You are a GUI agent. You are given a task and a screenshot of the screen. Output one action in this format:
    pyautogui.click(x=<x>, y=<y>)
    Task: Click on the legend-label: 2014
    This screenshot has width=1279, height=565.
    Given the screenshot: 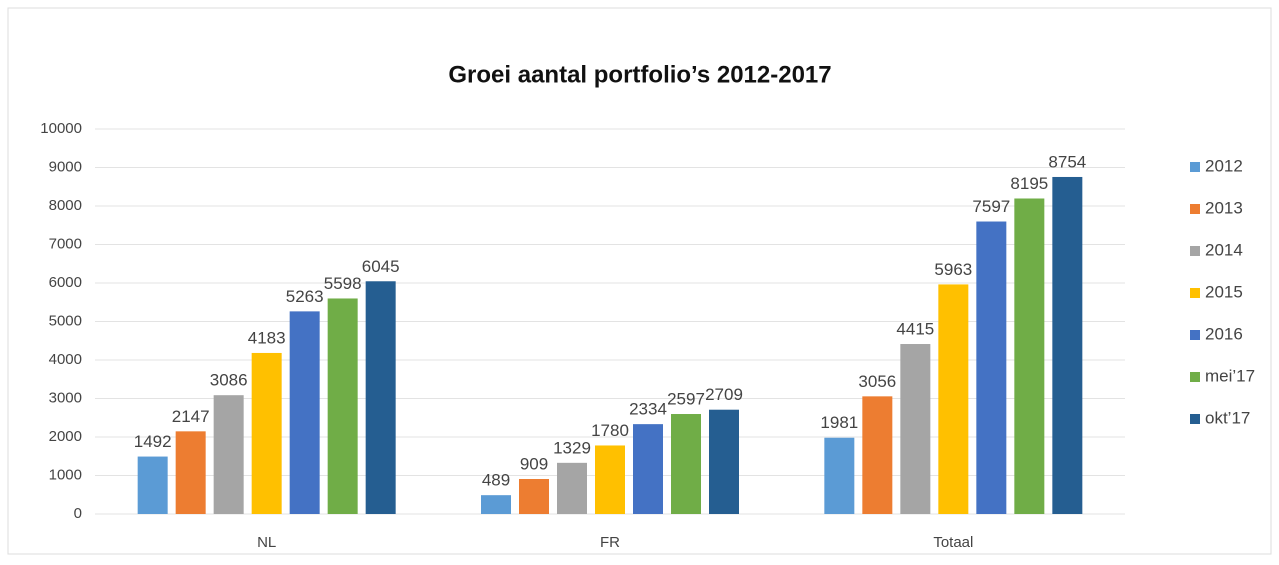 What is the action you would take?
    pyautogui.click(x=1224, y=249)
    